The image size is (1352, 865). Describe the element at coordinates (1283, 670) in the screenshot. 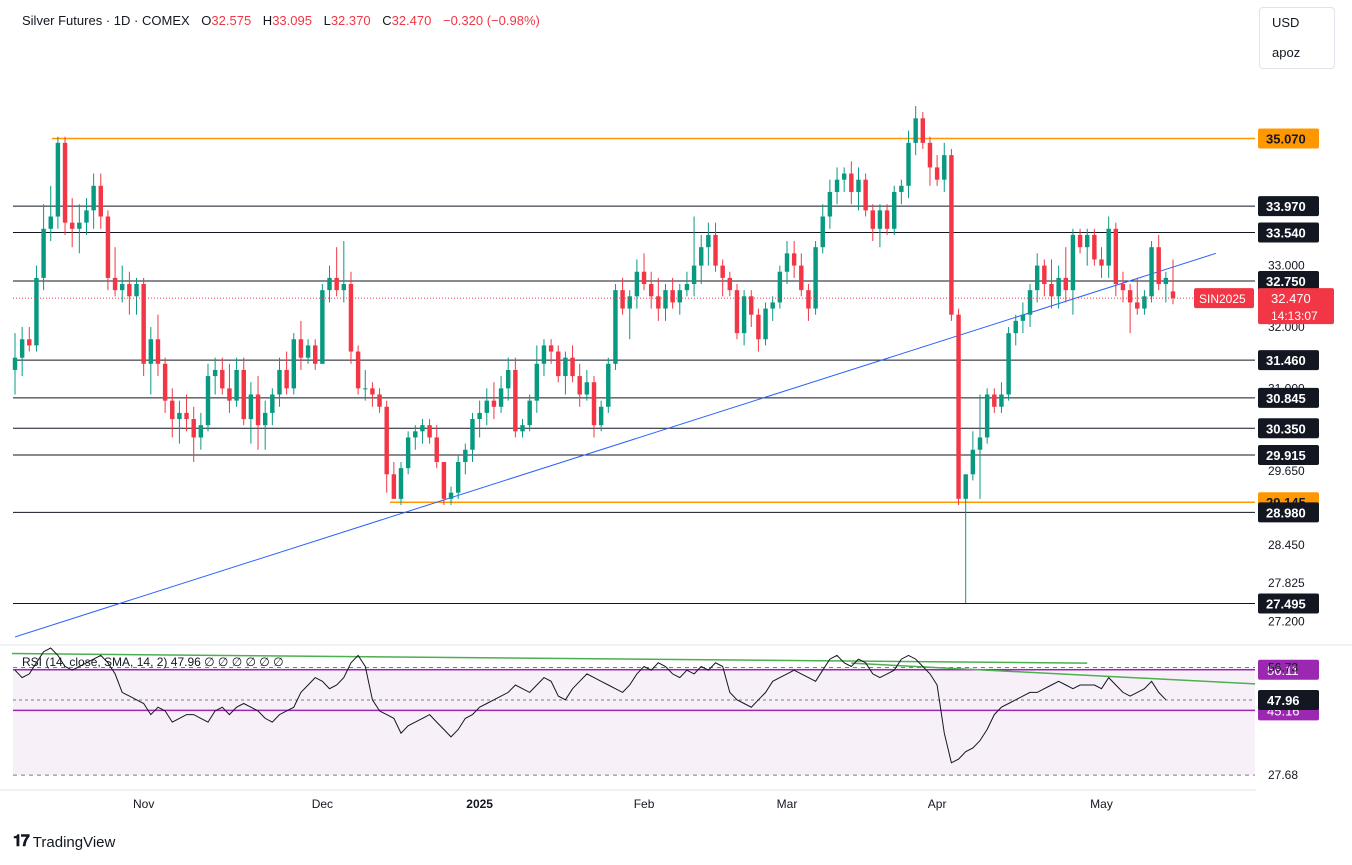

I see `rsi-level-label: 56.11` at that location.